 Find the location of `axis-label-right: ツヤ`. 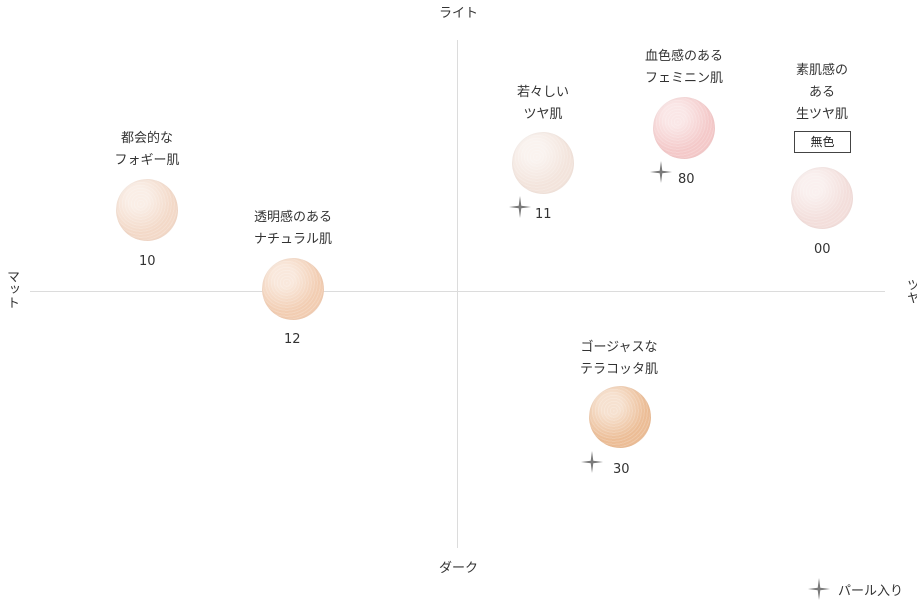

axis-label-right: ツヤ is located at coordinates (910, 291).